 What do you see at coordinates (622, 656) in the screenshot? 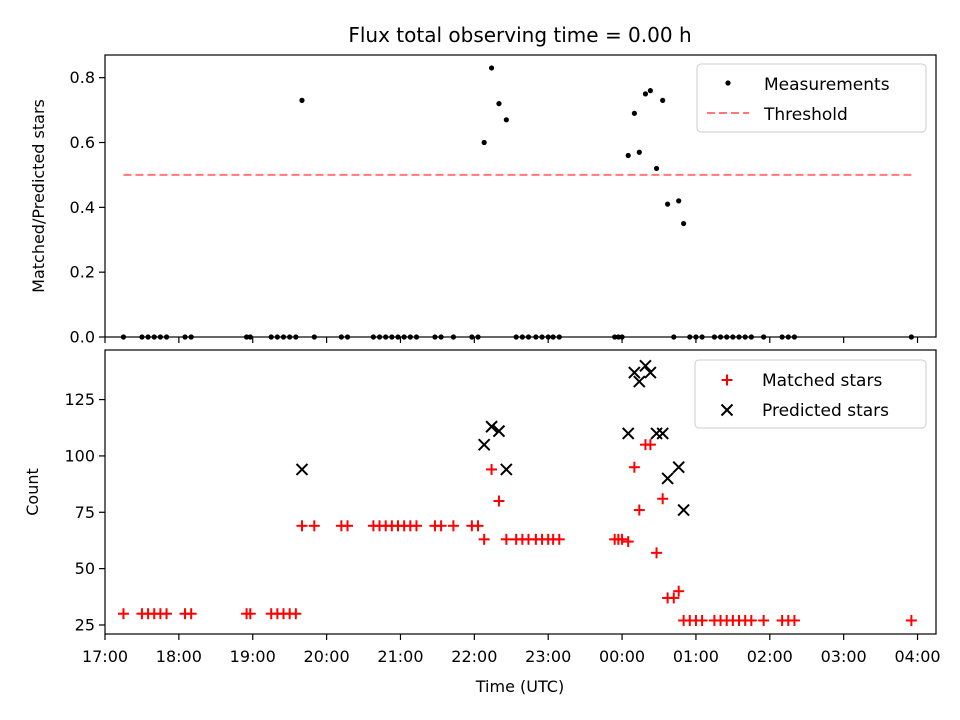
I see `bottom-x-tick-label: 00:00` at bounding box center [622, 656].